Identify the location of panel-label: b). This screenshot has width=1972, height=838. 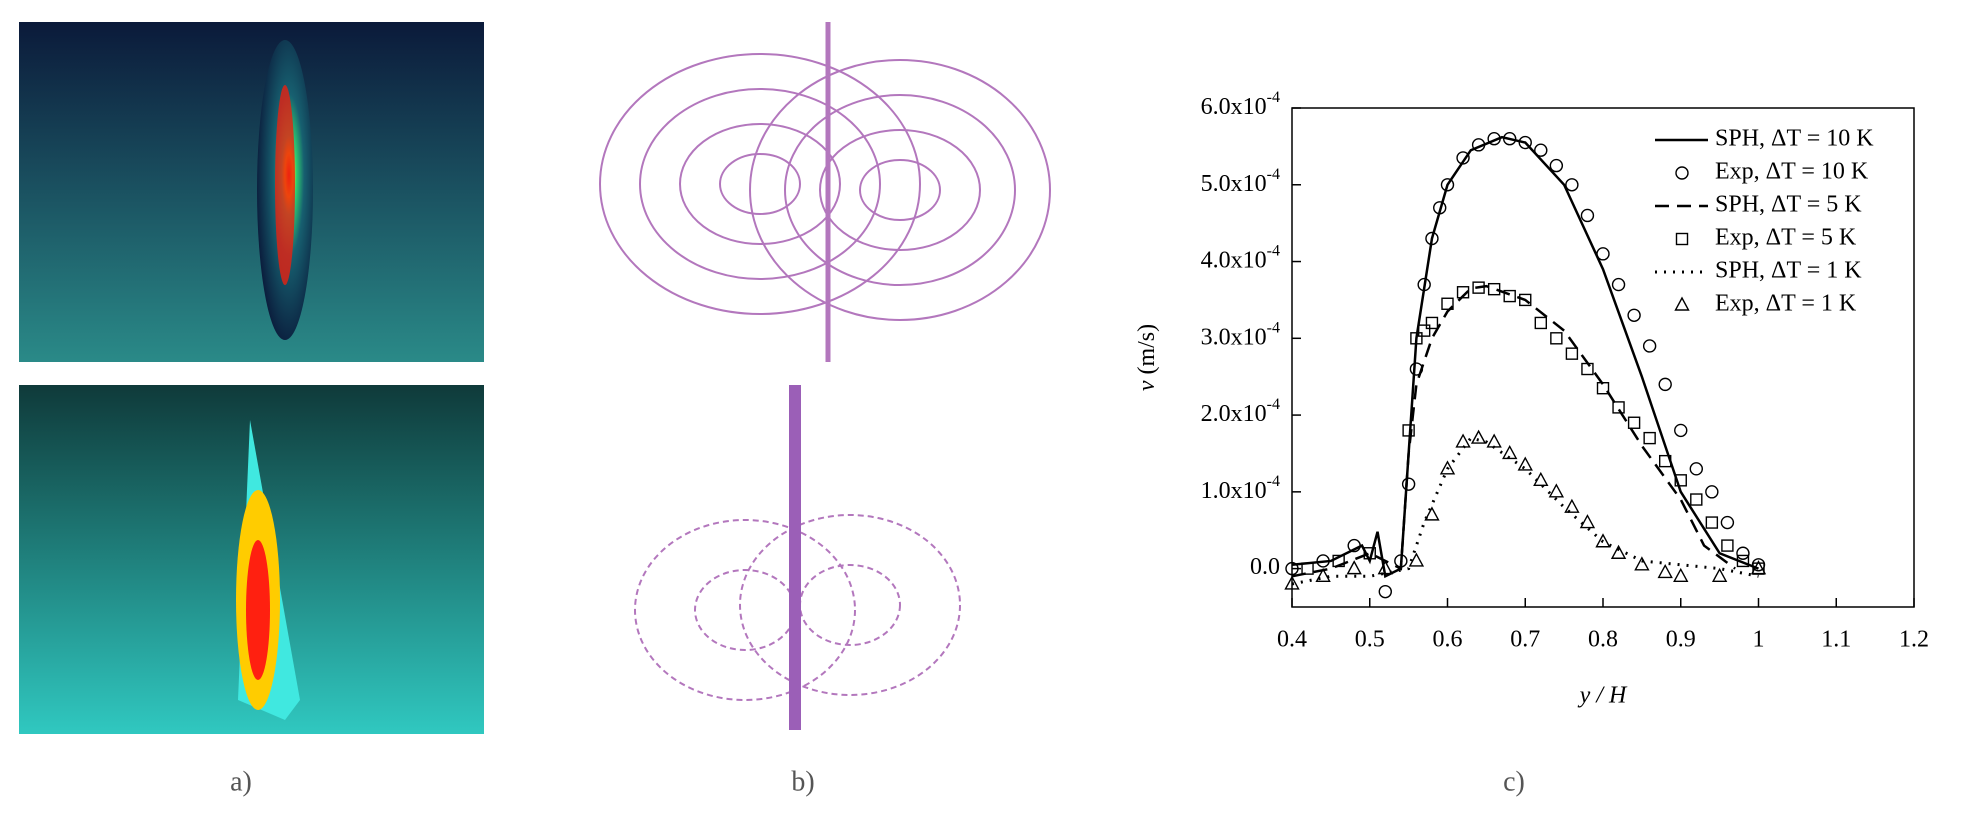
(802, 781).